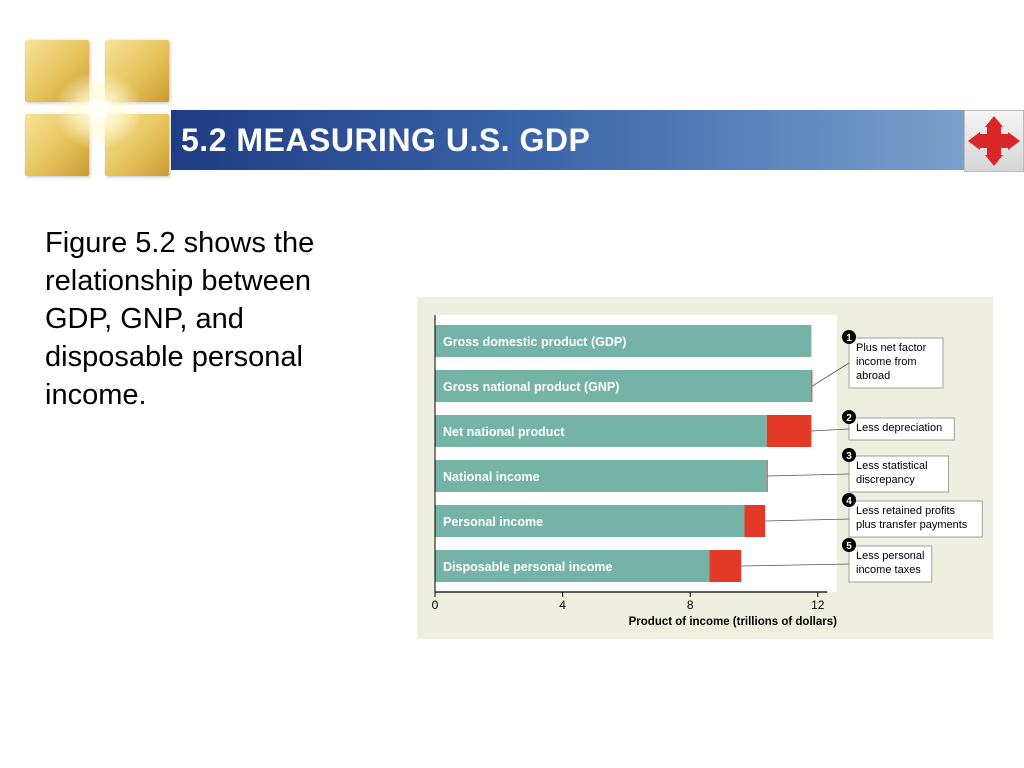  I want to click on x-tick-label: 4, so click(562, 605).